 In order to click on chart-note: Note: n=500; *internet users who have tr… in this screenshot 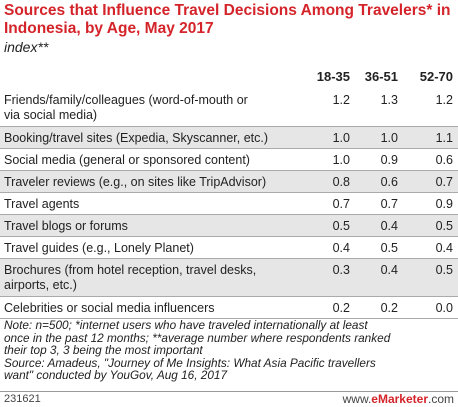, I will do `click(197, 350)`.